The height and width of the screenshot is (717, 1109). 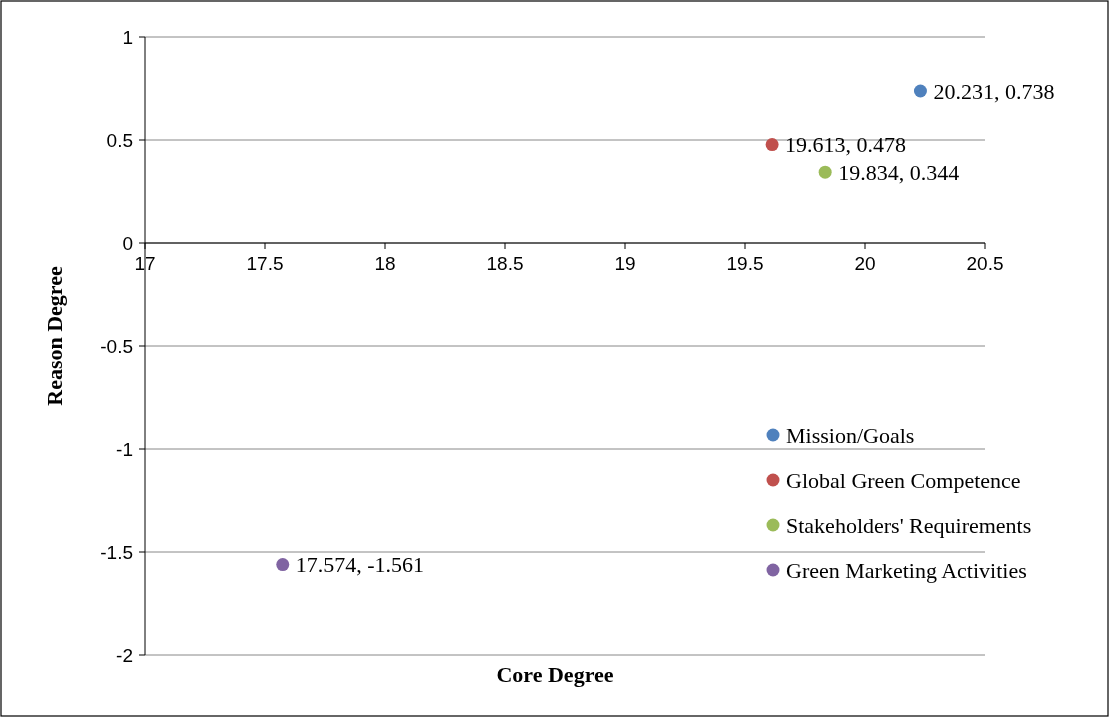 I want to click on legend-label: Green Marketing Activities, so click(x=906, y=570).